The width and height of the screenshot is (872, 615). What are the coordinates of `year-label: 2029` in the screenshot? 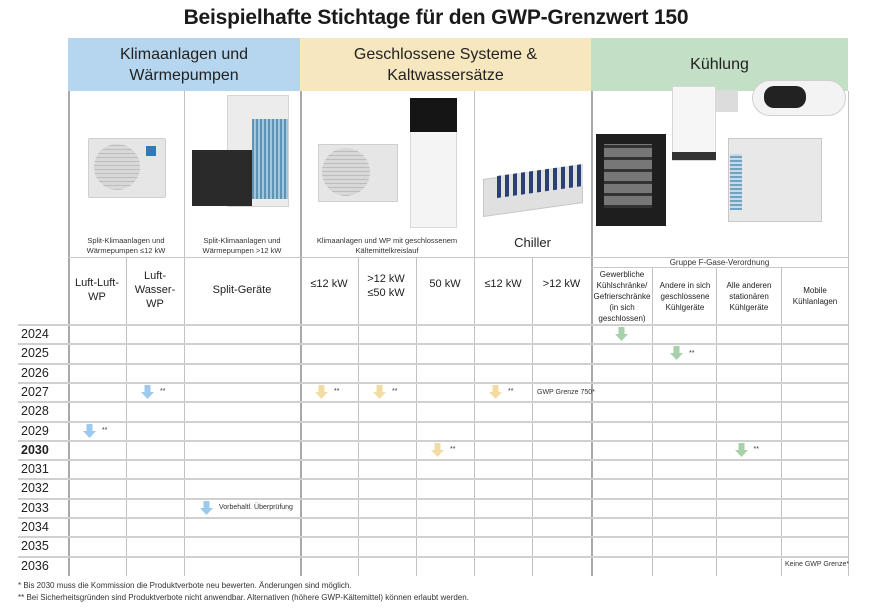 It's located at (35, 430).